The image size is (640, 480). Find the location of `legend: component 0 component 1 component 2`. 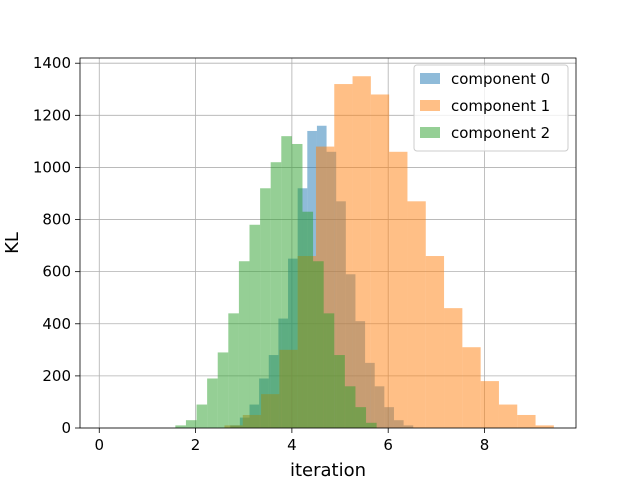

legend: component 0 component 1 component 2 is located at coordinates (491, 108).